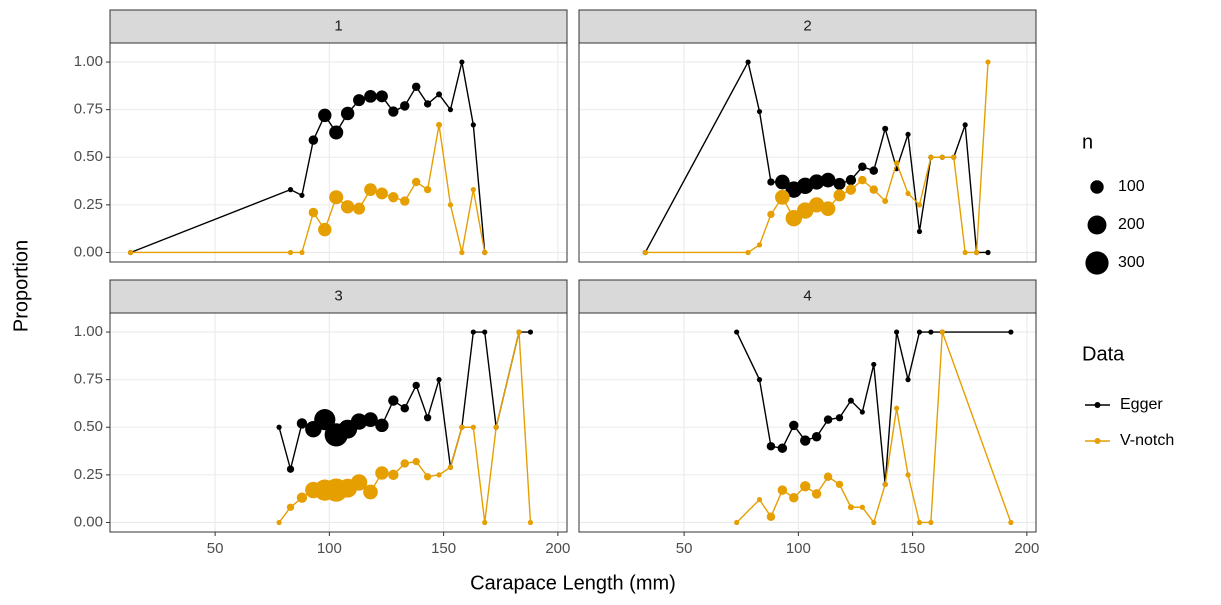 The width and height of the screenshot is (1221, 605). Describe the element at coordinates (88, 109) in the screenshot. I see `y-tick-label: 0.75` at that location.